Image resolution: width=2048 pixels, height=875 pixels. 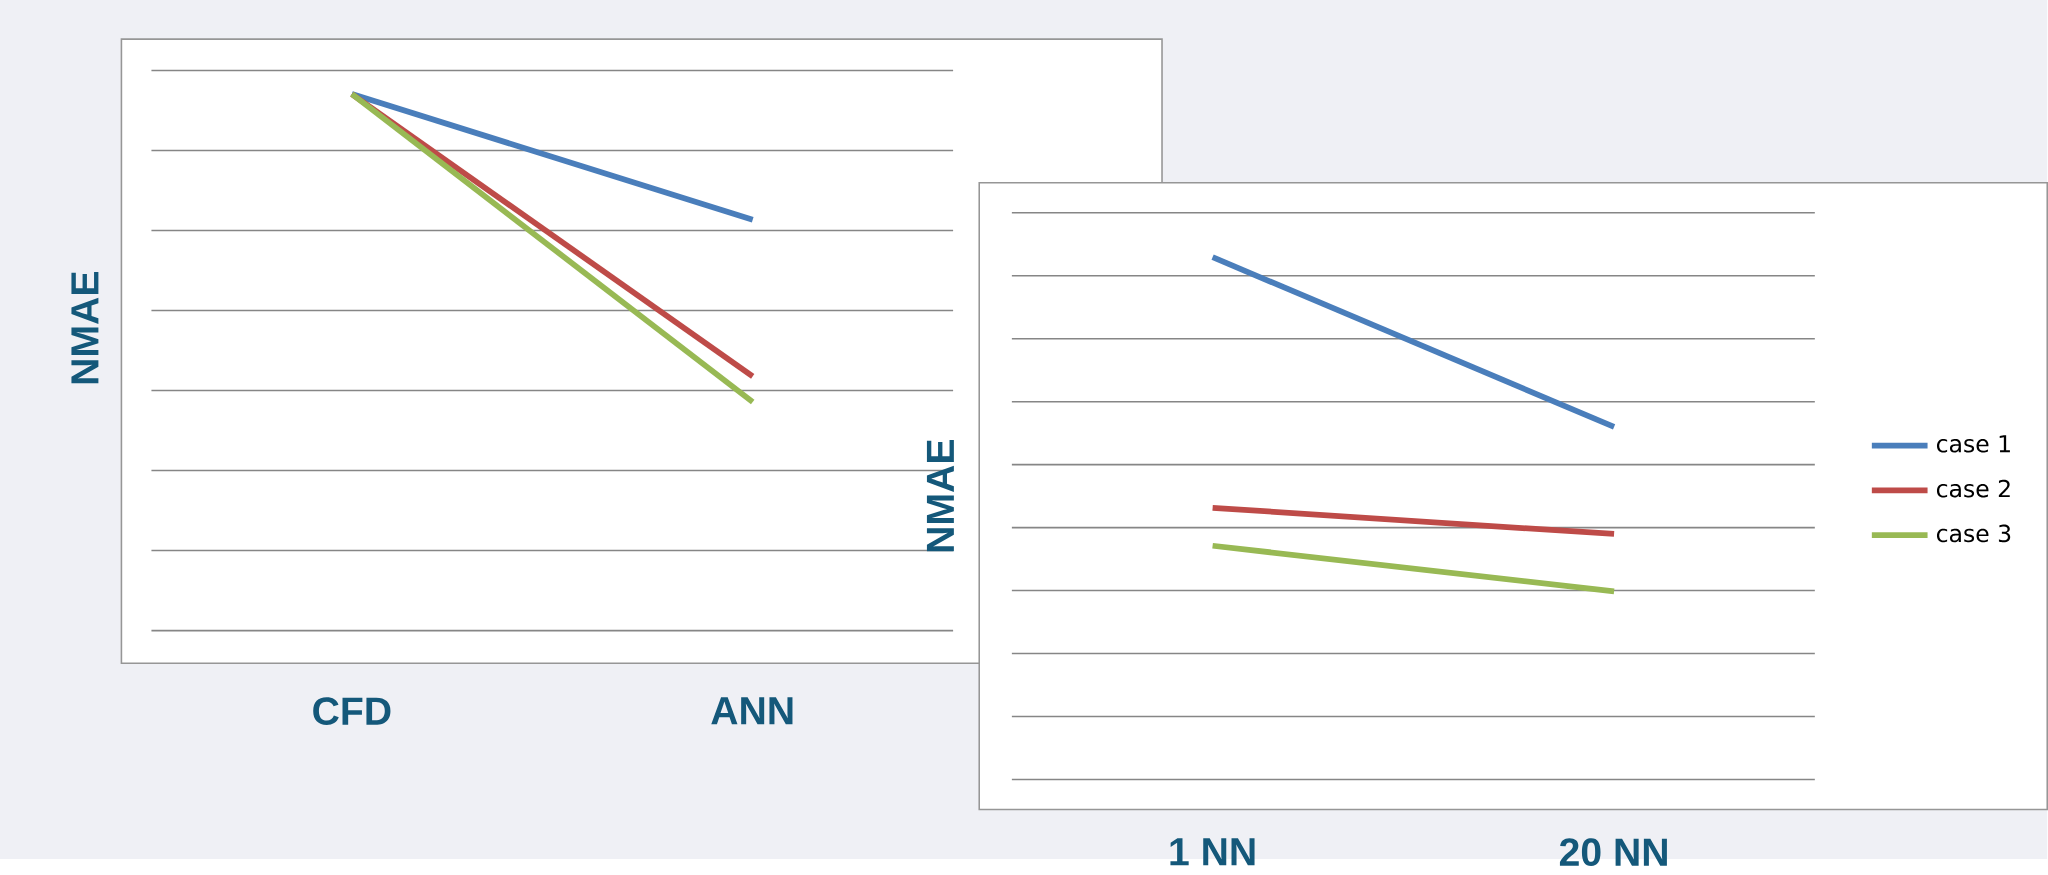 What do you see at coordinates (1973, 488) in the screenshot?
I see `legend-label: case 2` at bounding box center [1973, 488].